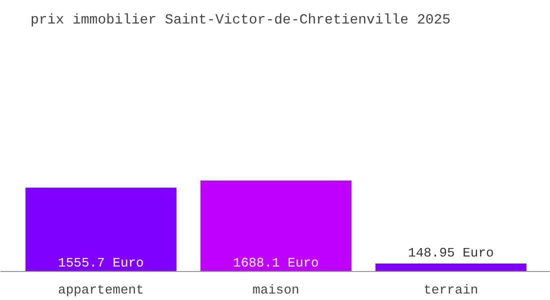 This screenshot has height=300, width=550. I want to click on data-label: 1555.7 Euro, so click(101, 263).